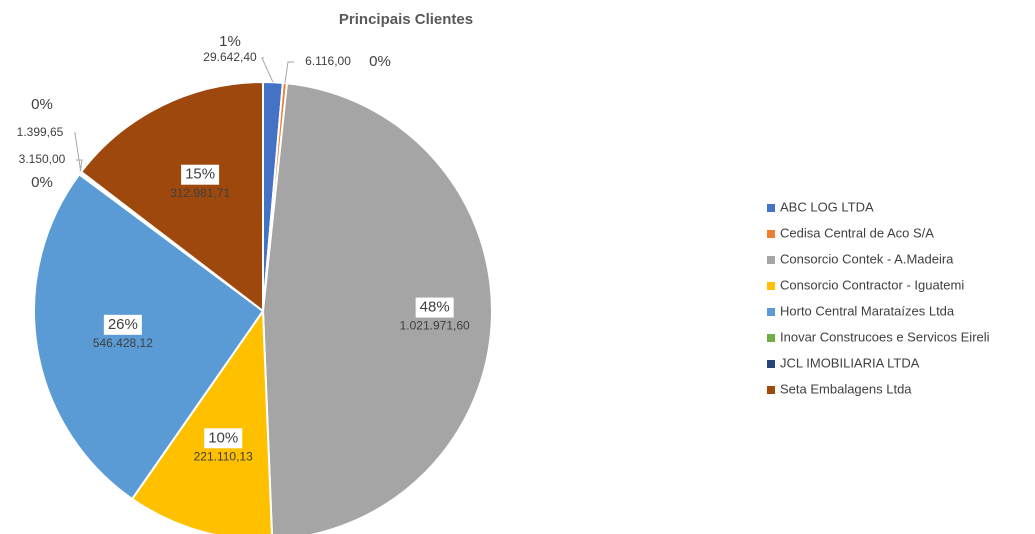 This screenshot has width=1035, height=534. Describe the element at coordinates (230, 41) in the screenshot. I see `percent-label: 1%` at that location.